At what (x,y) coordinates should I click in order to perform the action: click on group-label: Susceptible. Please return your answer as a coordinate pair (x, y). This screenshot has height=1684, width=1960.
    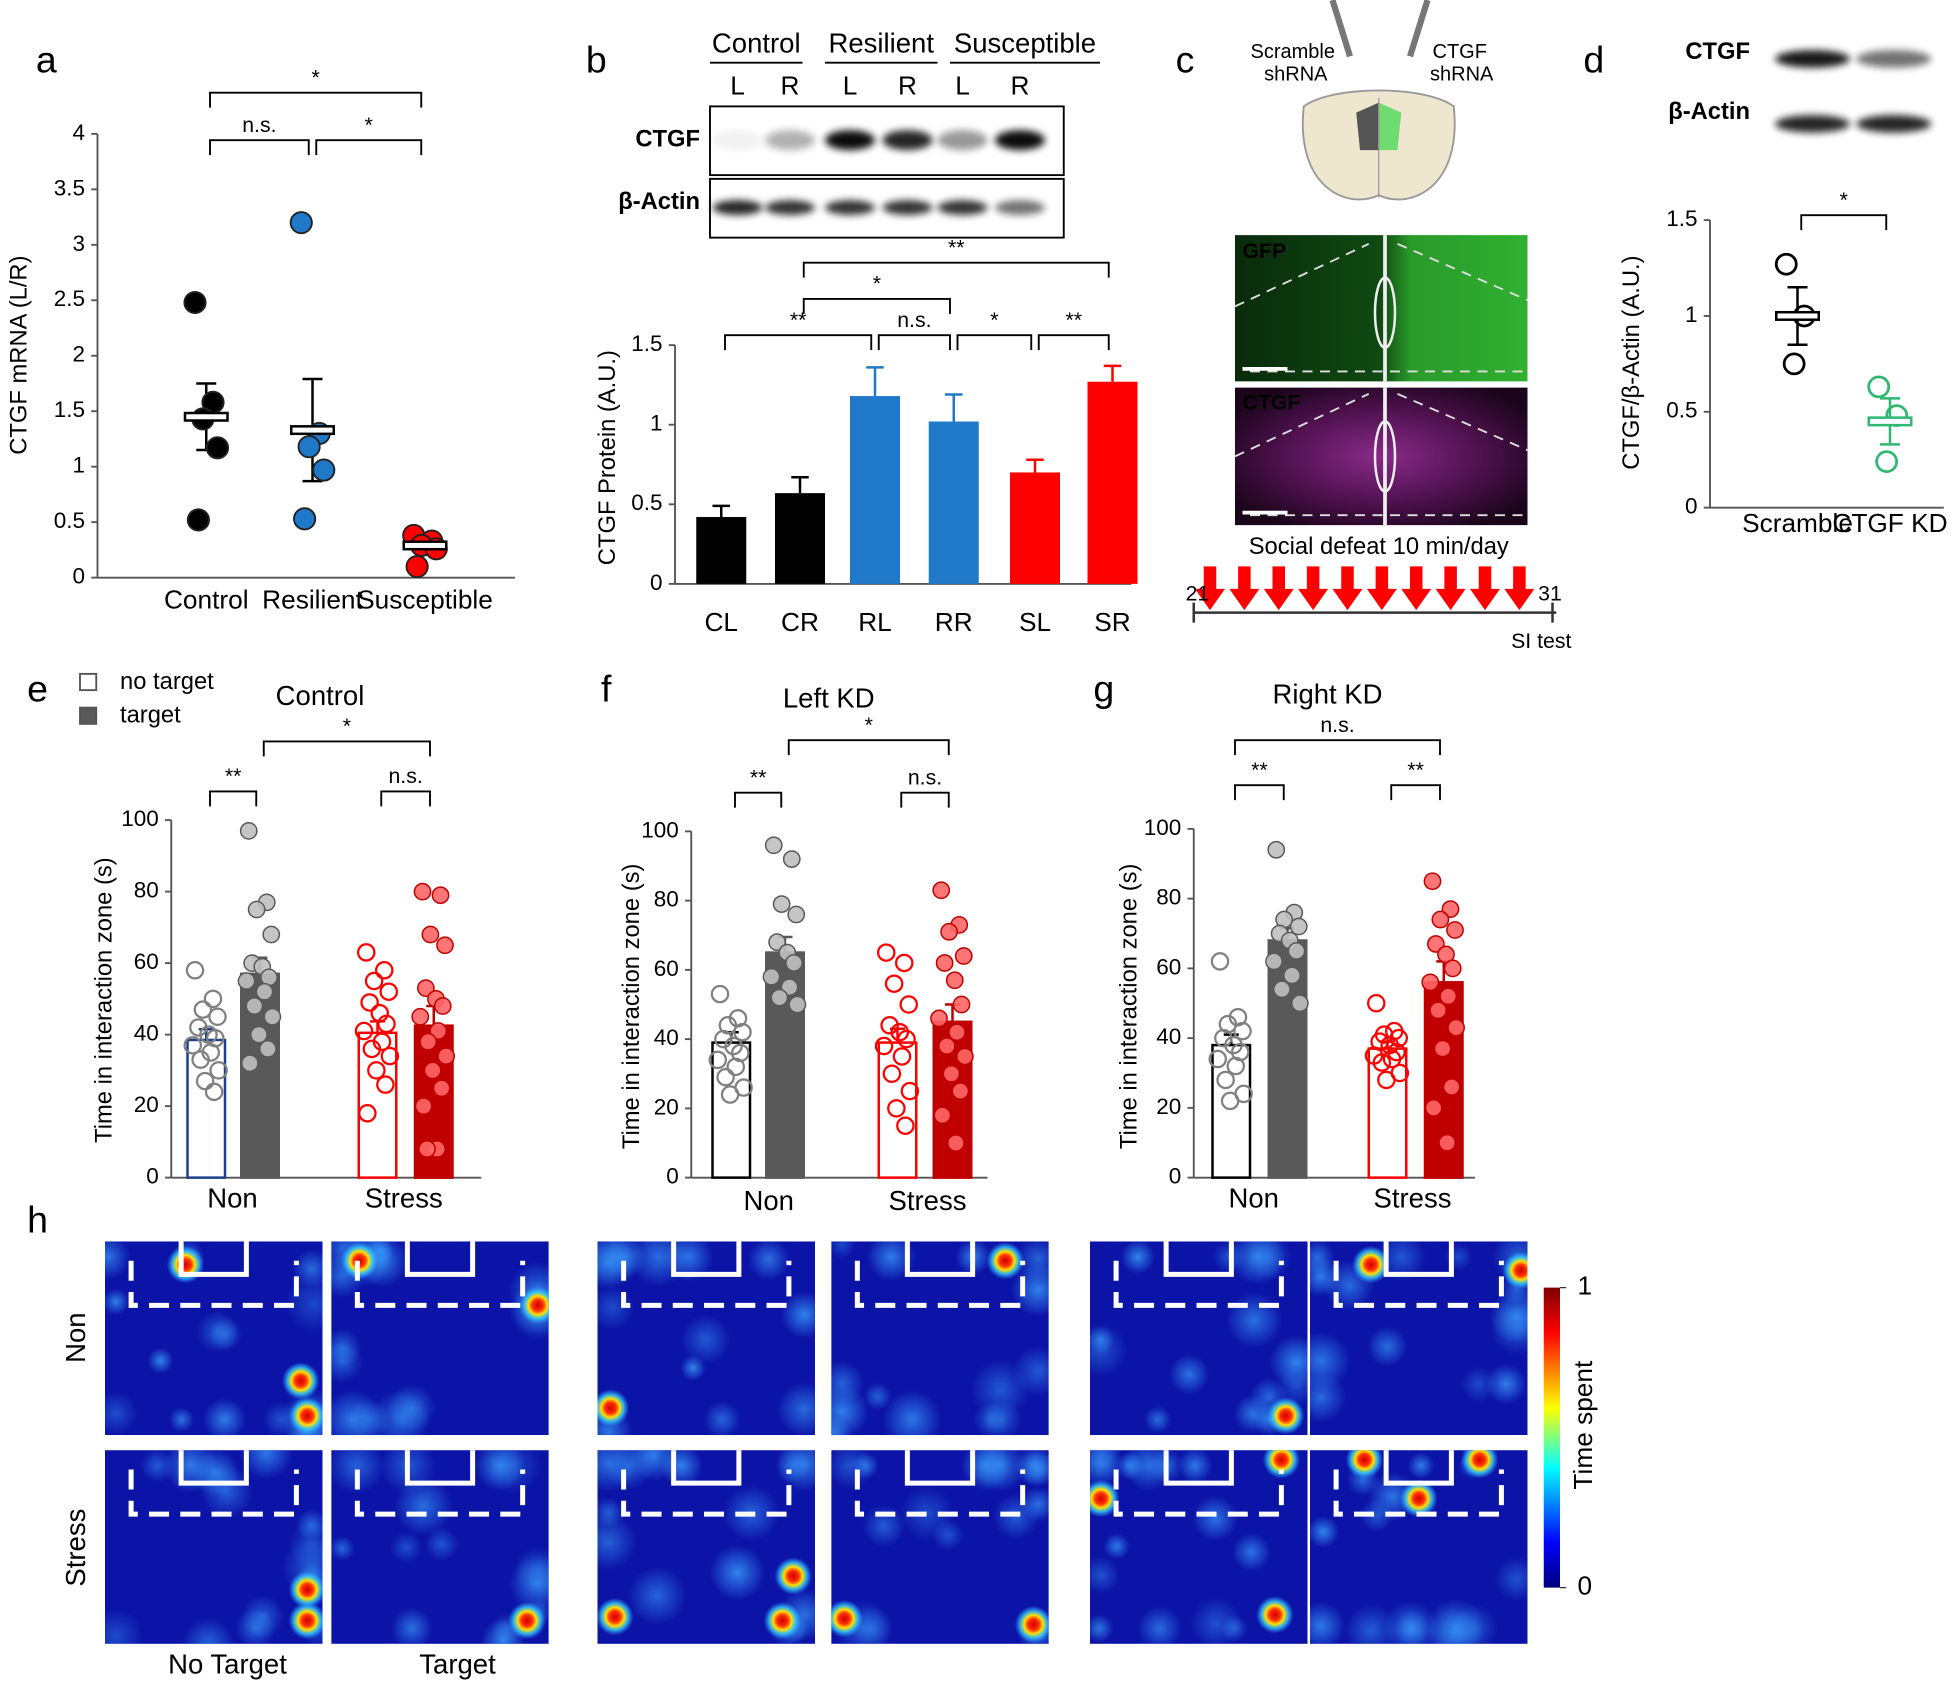
    Looking at the image, I should click on (1025, 42).